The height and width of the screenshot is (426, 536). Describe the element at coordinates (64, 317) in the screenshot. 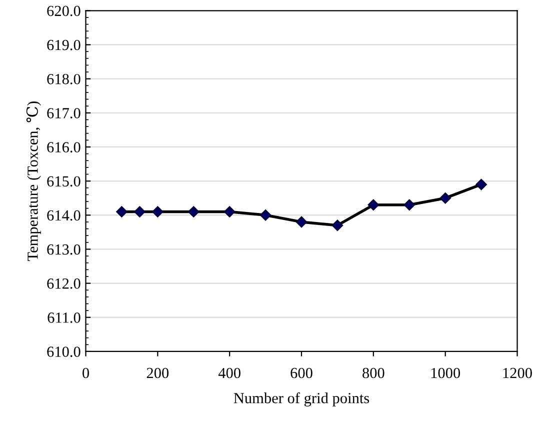

I see `y-tick-label: 611.0` at that location.